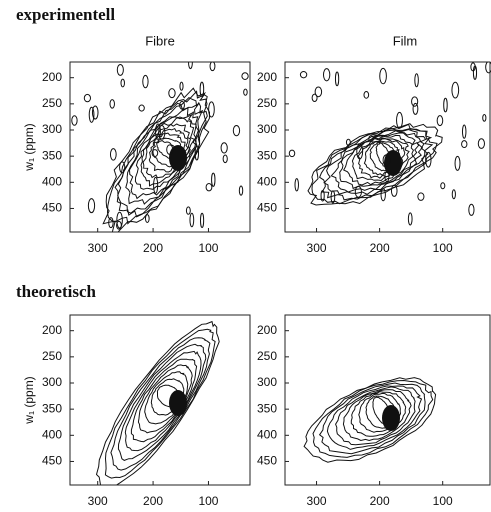 This screenshot has width=491, height=512. I want to click on plot-title: Film, so click(405, 40).